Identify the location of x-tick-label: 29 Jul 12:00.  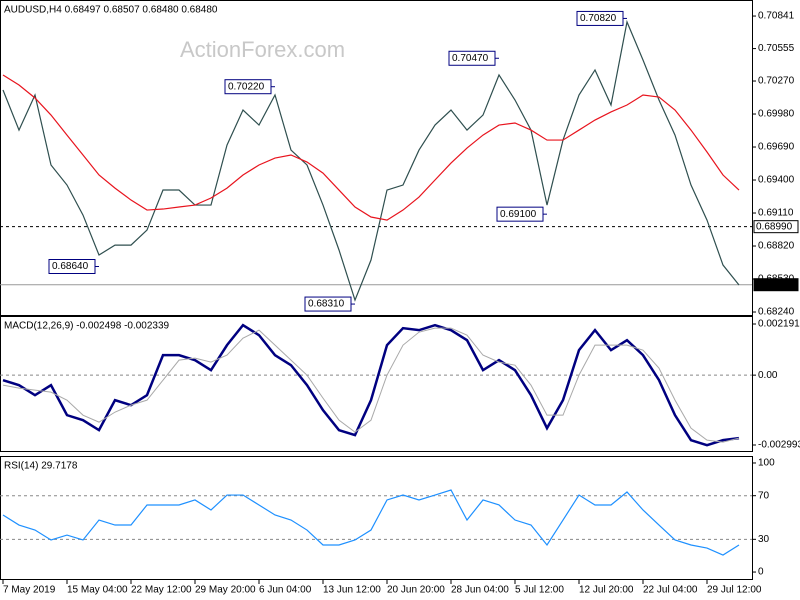
(734, 590).